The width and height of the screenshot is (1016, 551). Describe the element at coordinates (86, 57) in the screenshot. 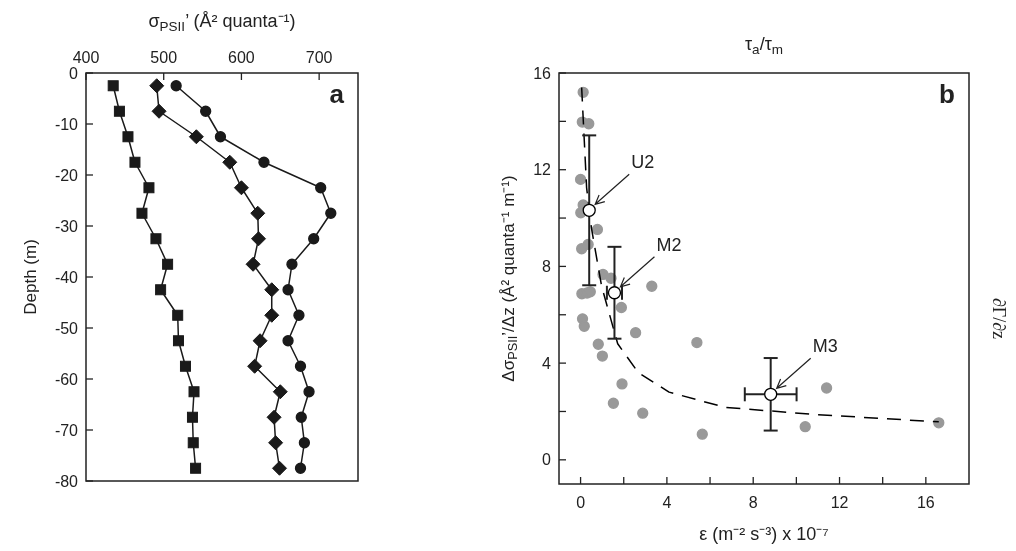

I see `x-tick-label: 400` at that location.